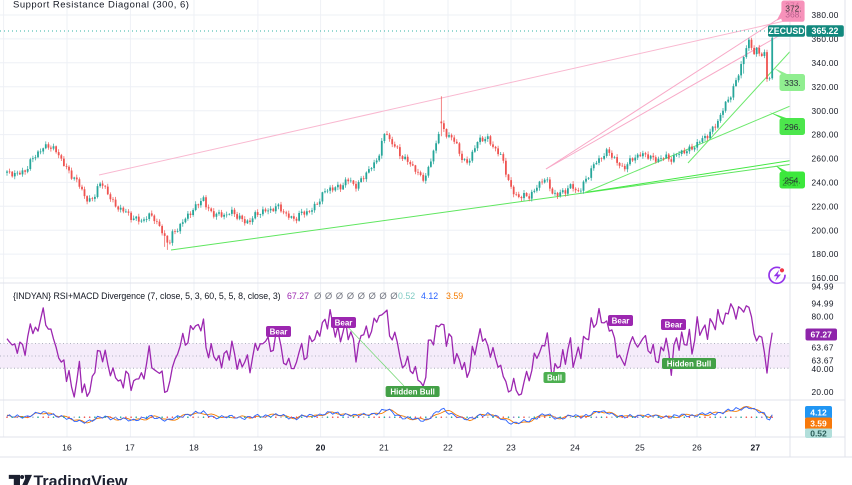 The image size is (852, 485). Describe the element at coordinates (825, 230) in the screenshot. I see `svg-text: 200.00` at that location.